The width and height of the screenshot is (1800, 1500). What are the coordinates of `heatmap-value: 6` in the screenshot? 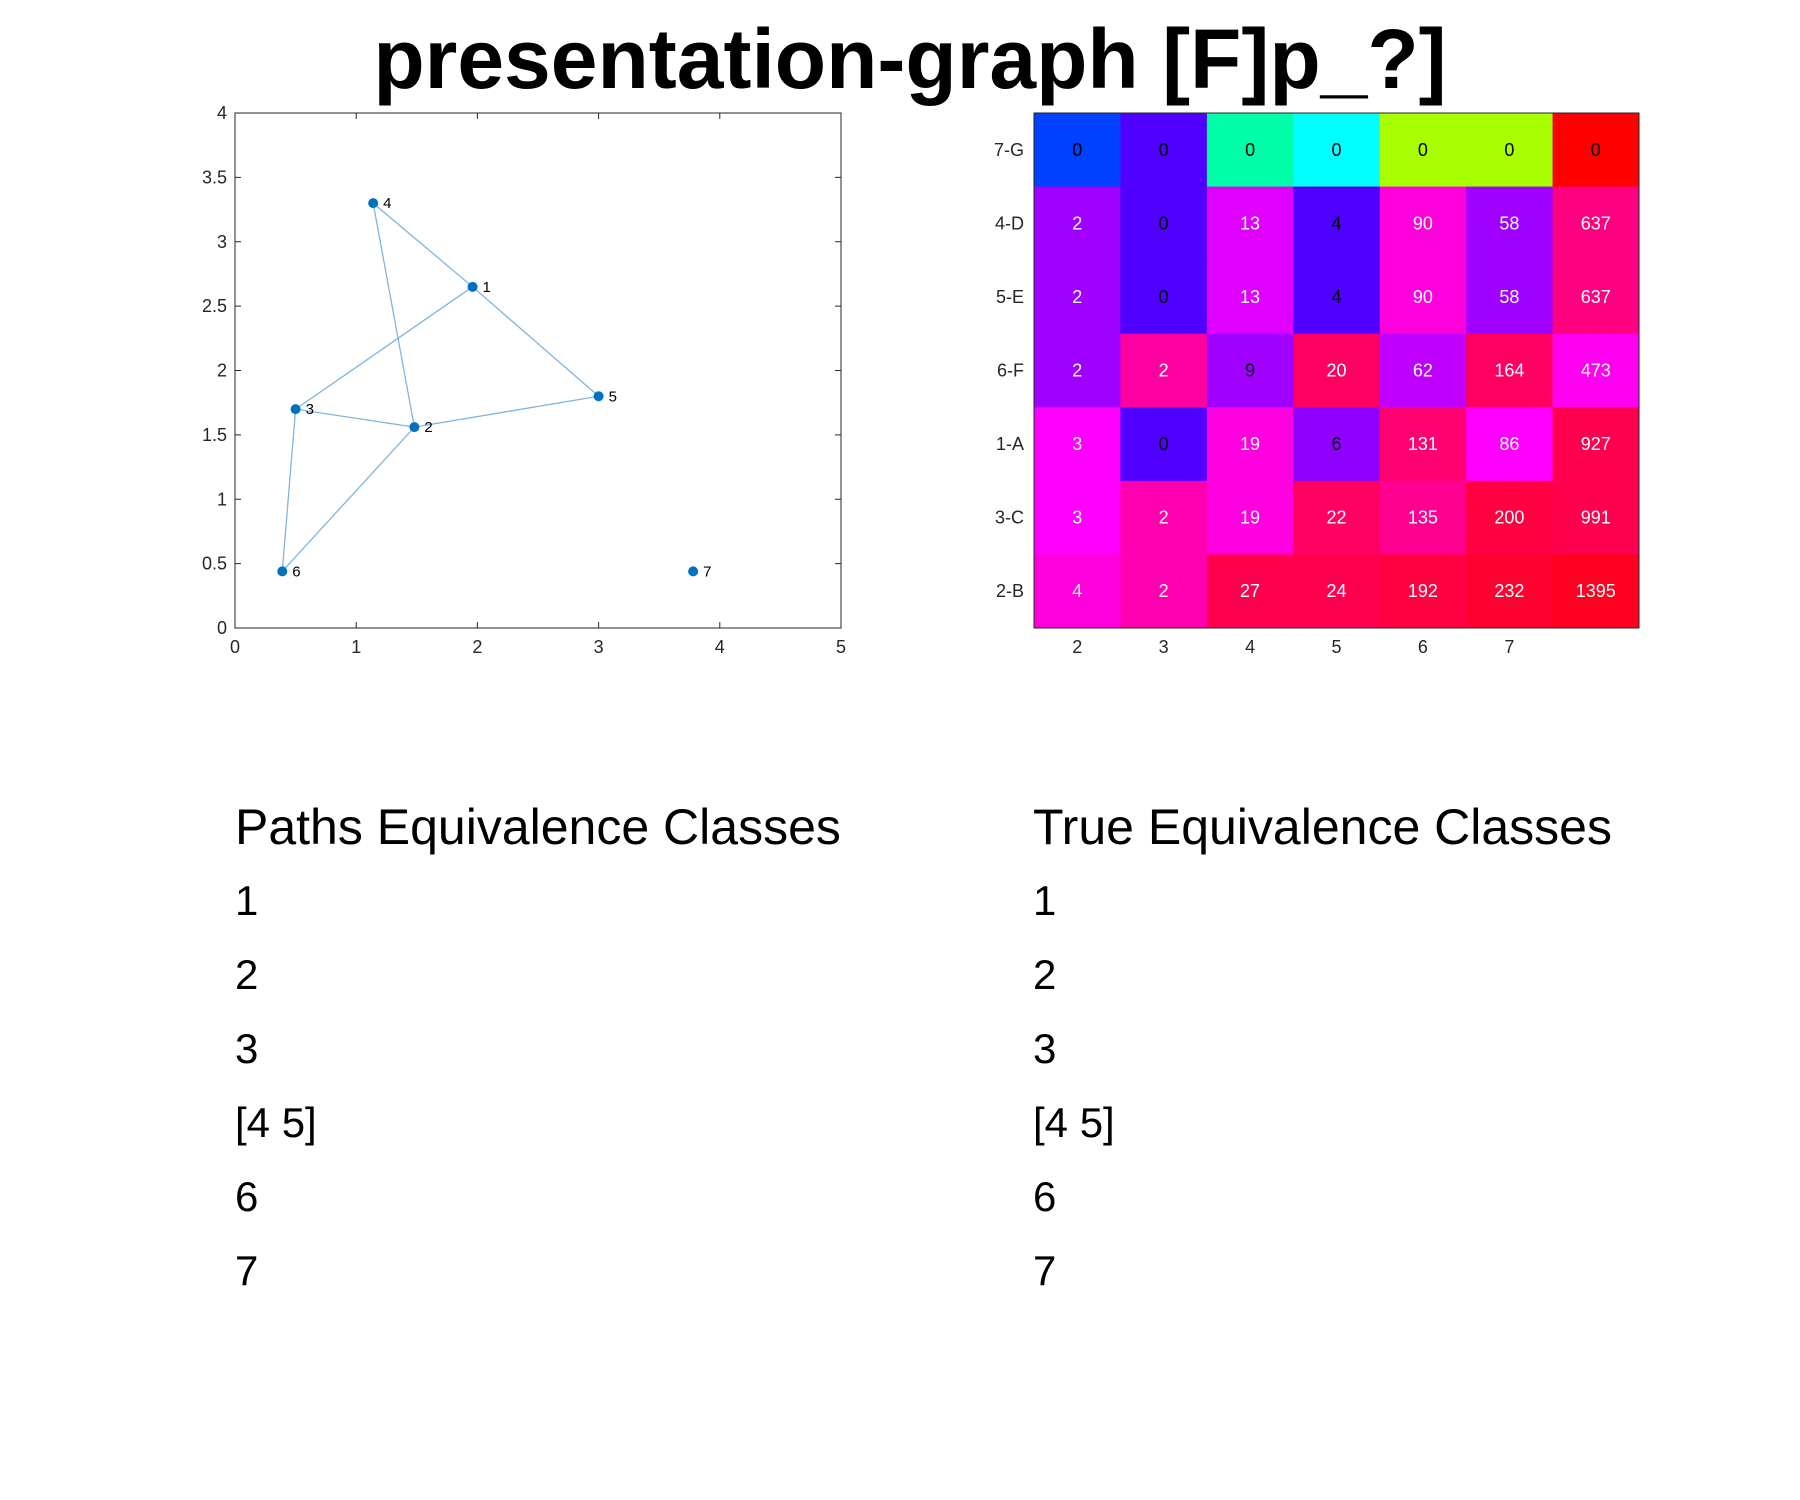 It's located at (1336, 444).